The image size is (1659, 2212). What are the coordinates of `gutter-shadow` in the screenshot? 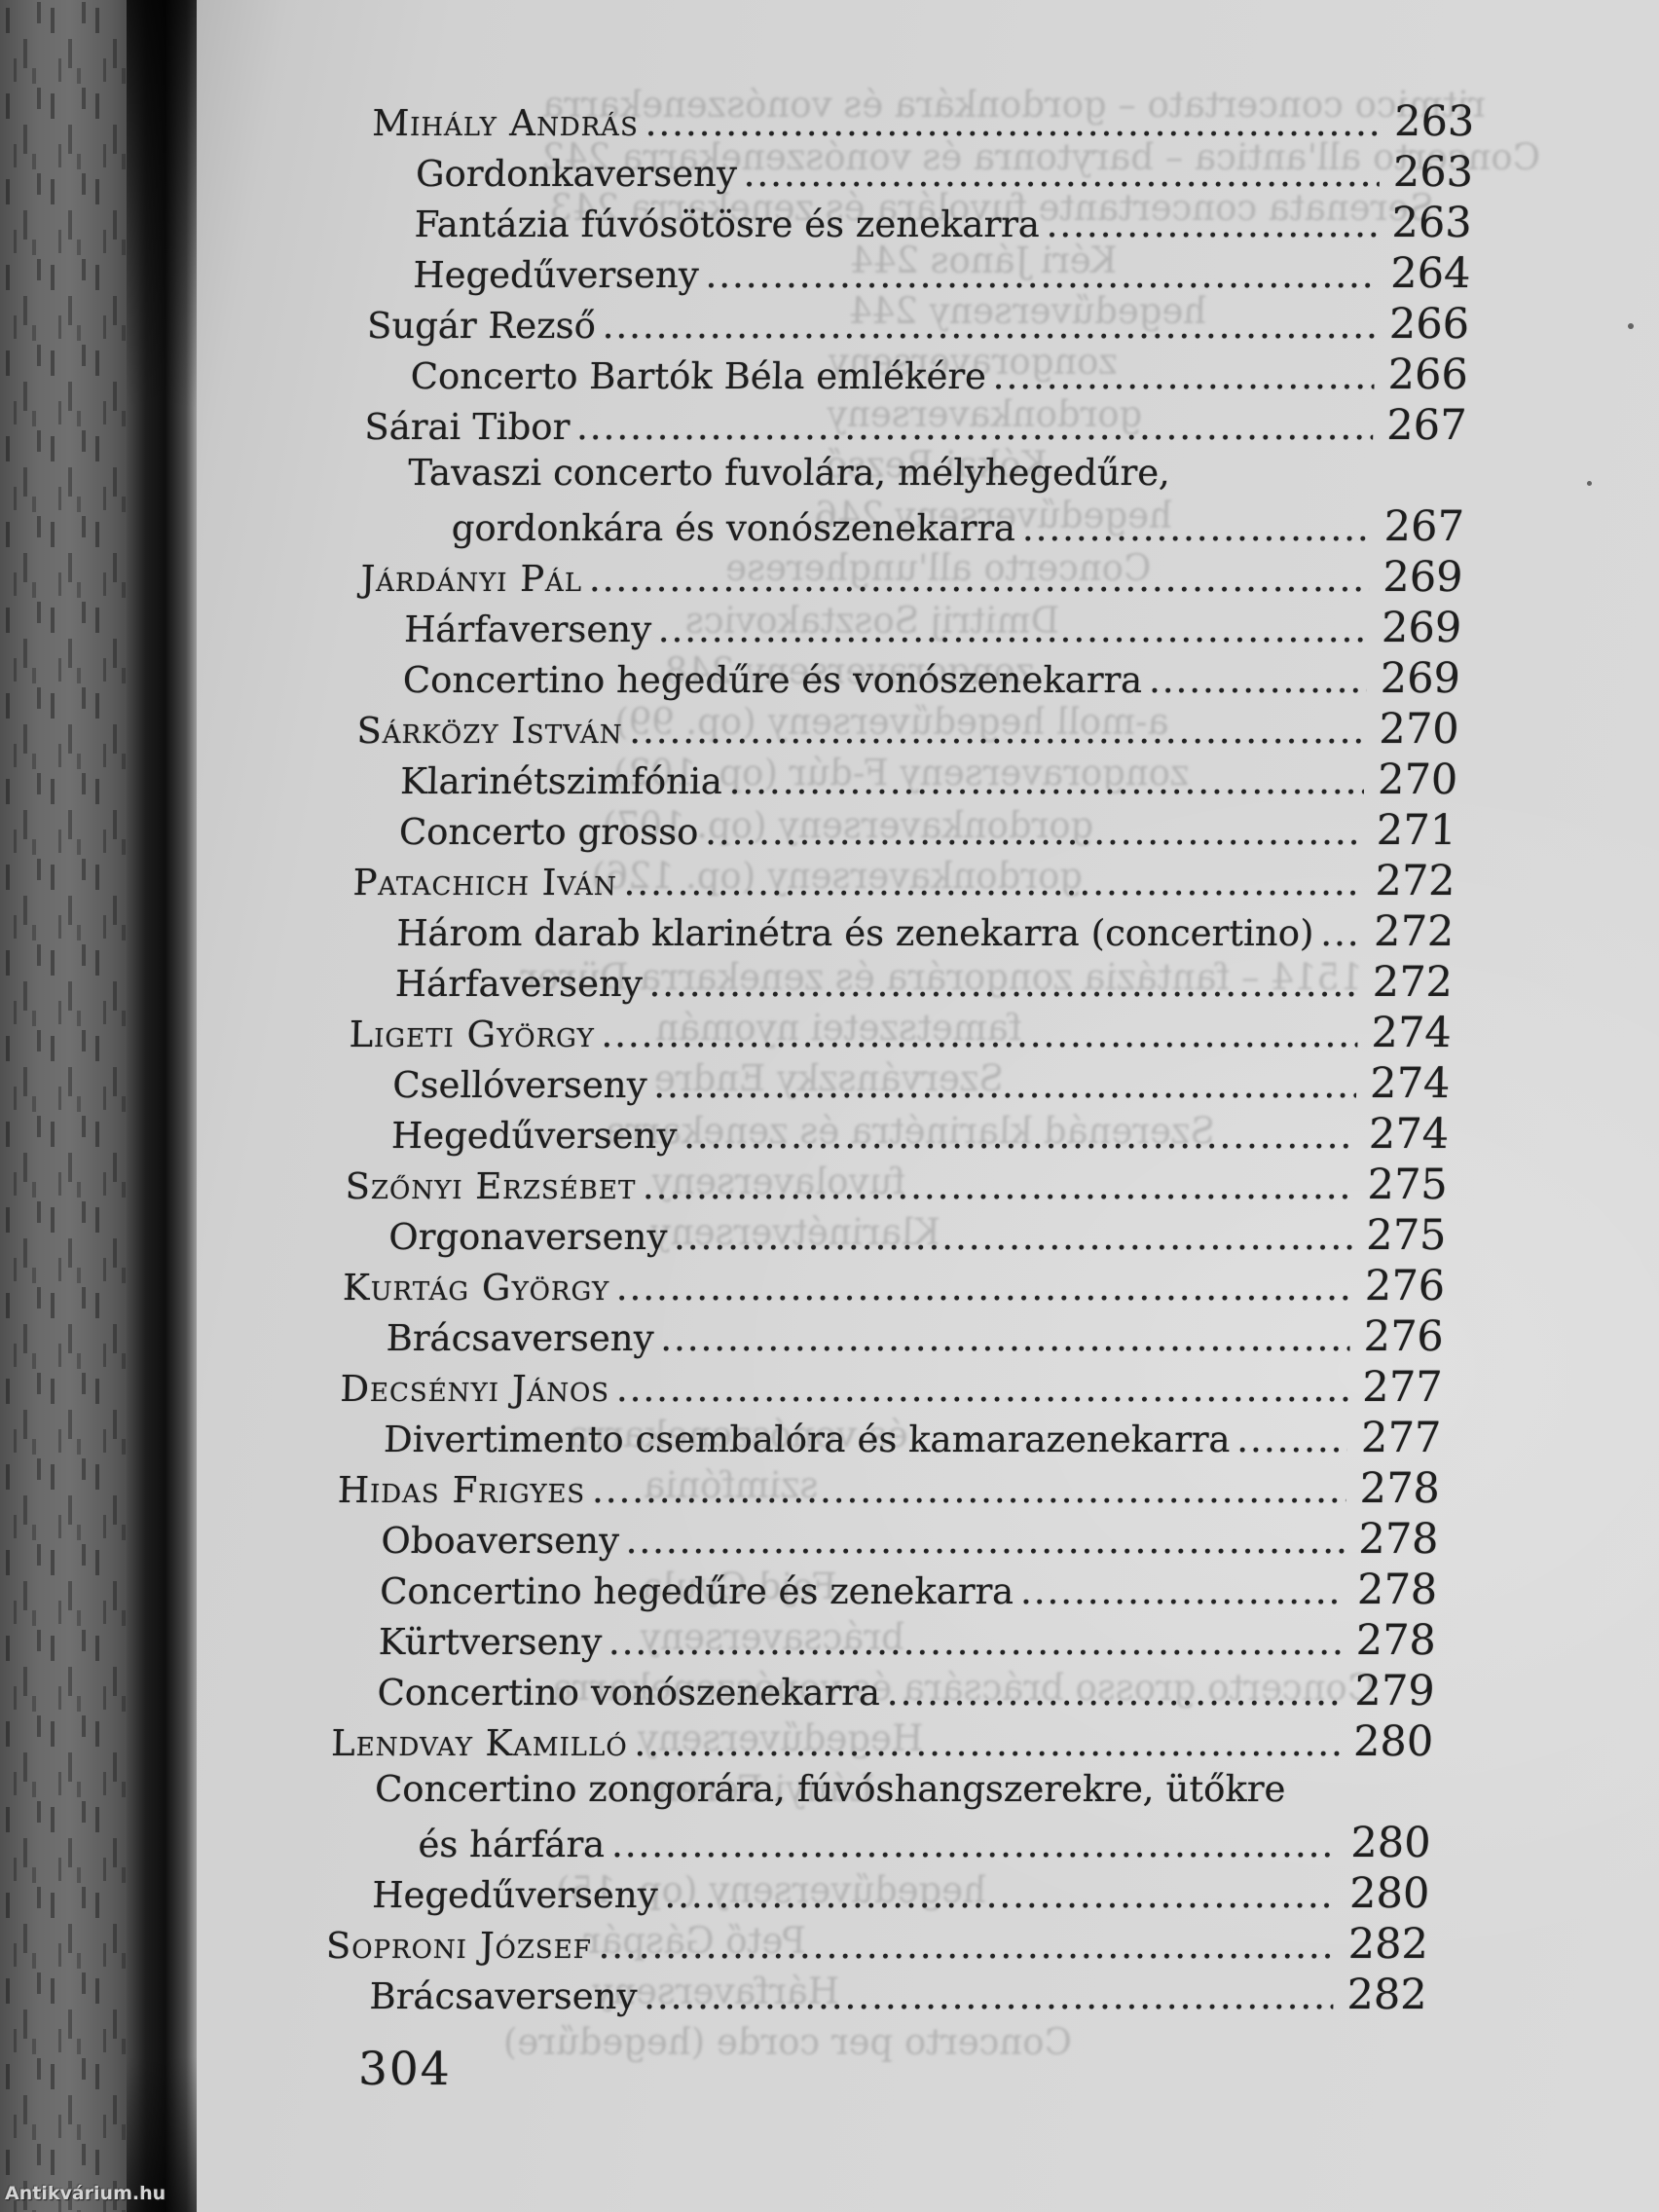 It's located at (162, 1106).